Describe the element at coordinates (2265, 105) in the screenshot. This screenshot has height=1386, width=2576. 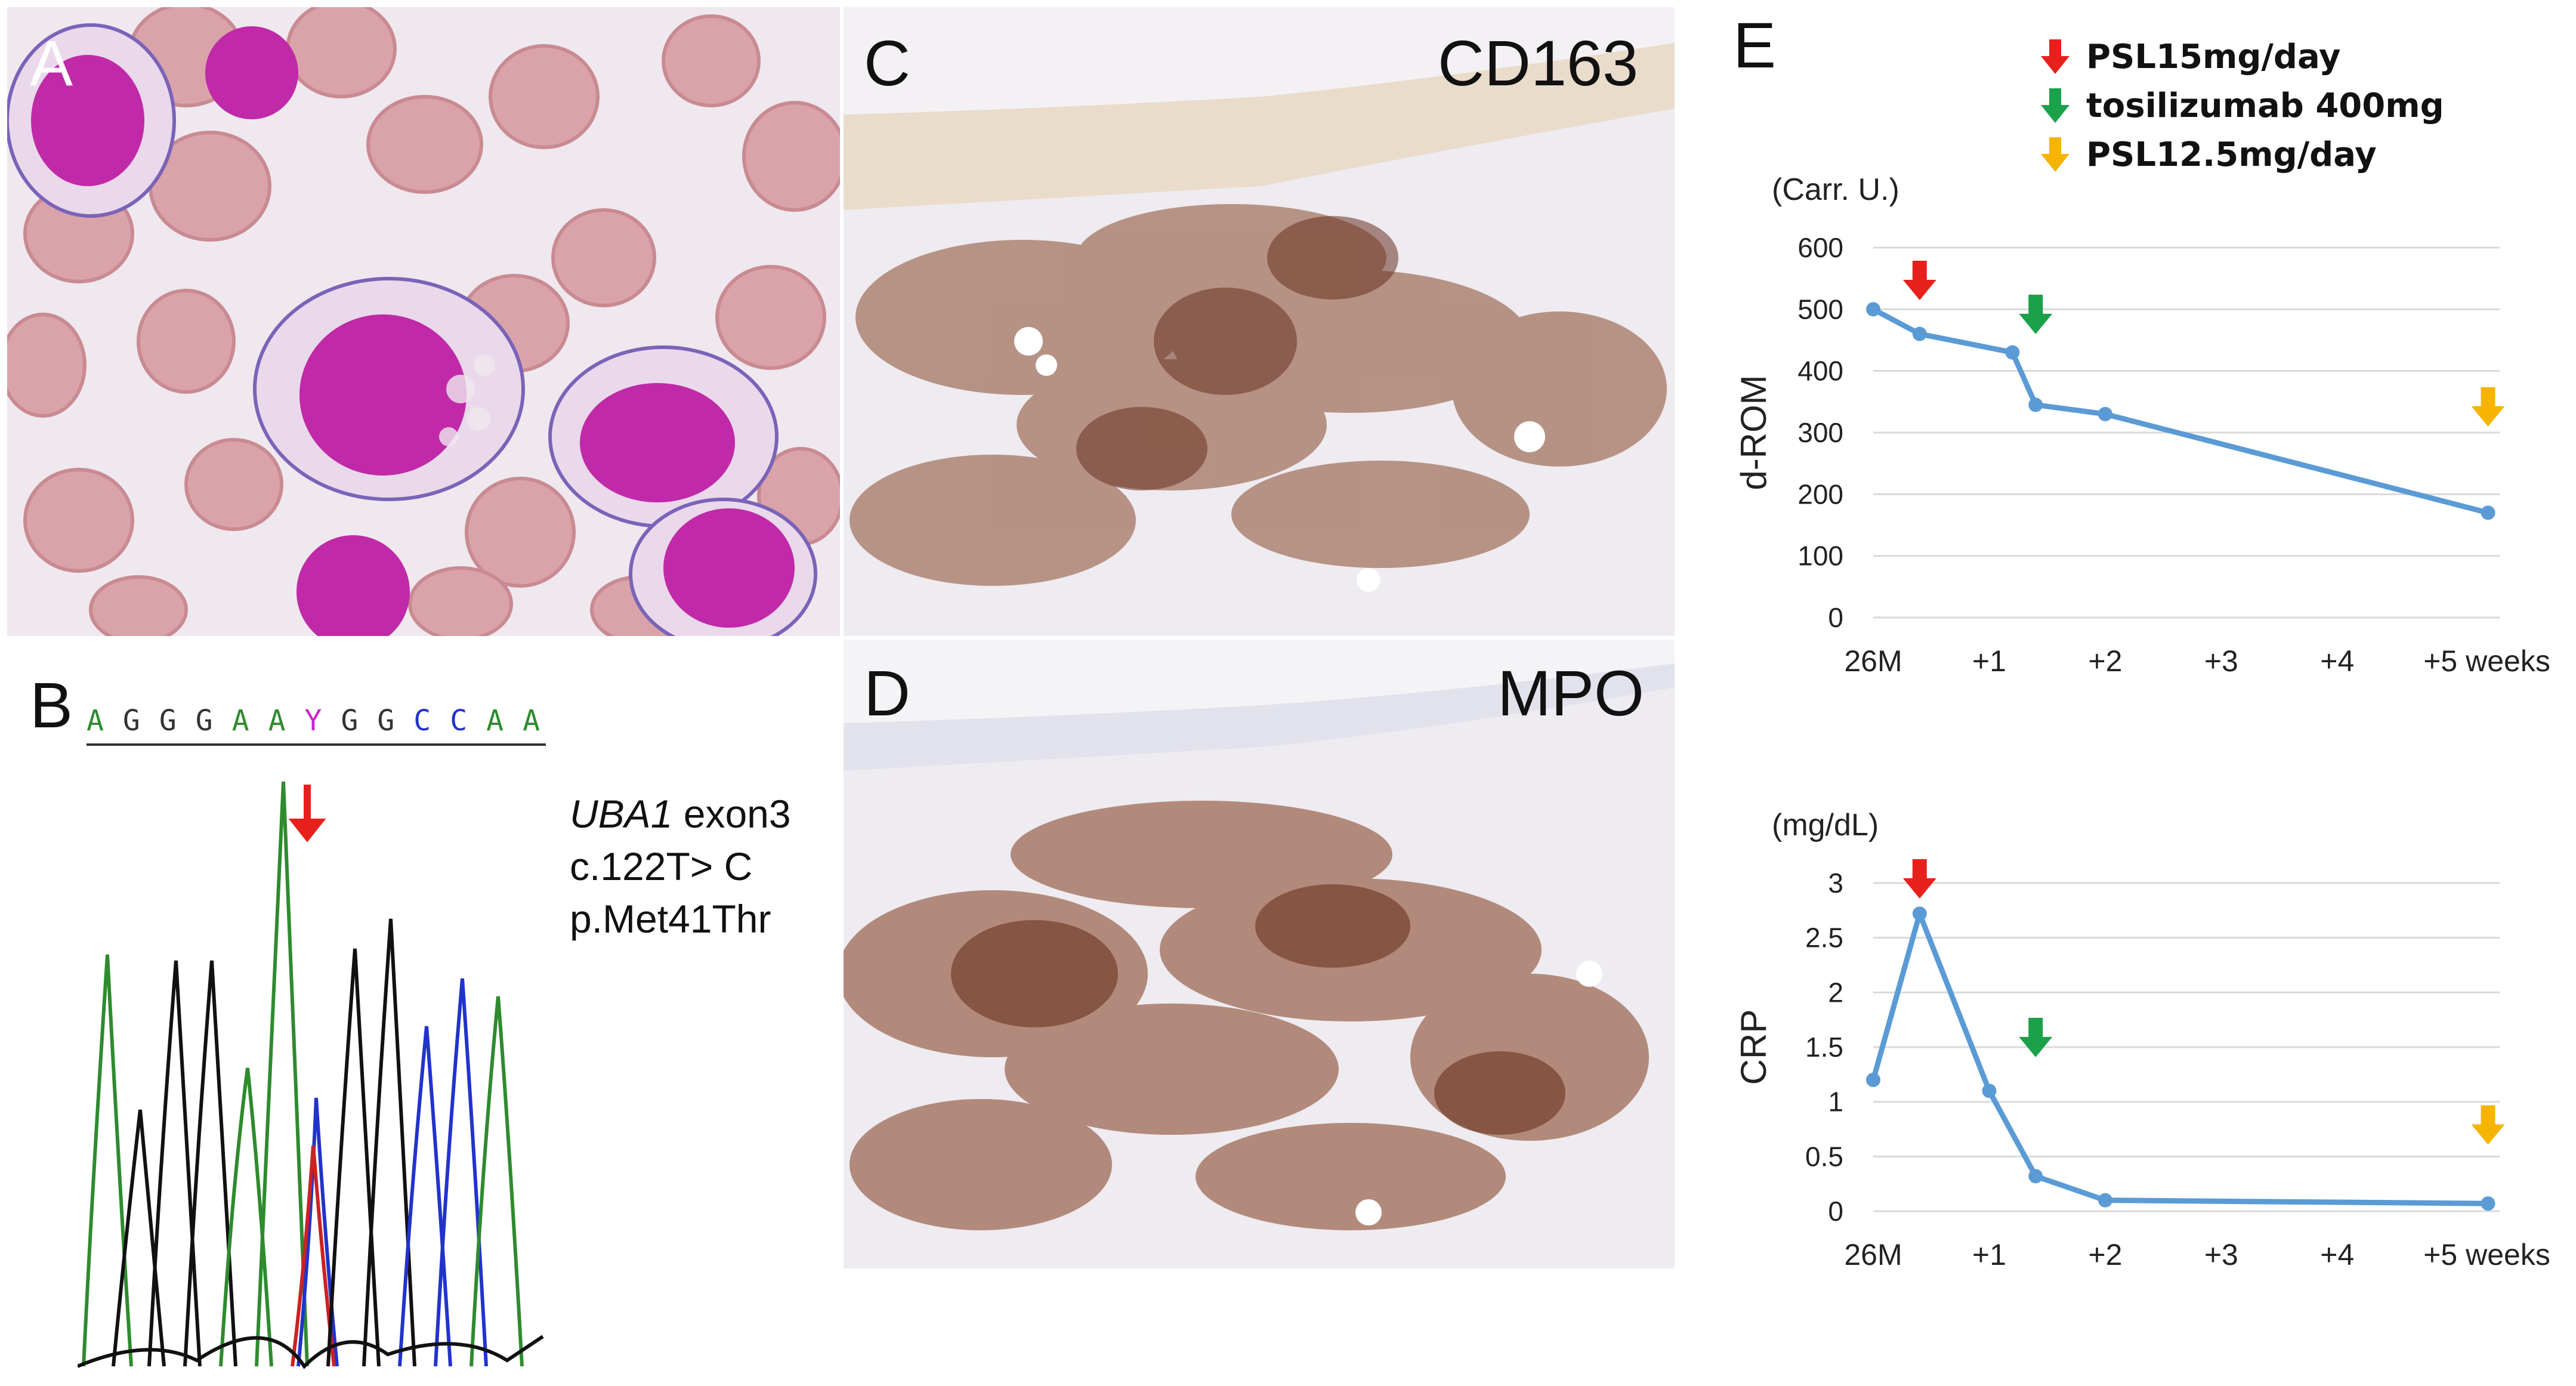
I see `legend-label: tosilizumab 400mg` at that location.